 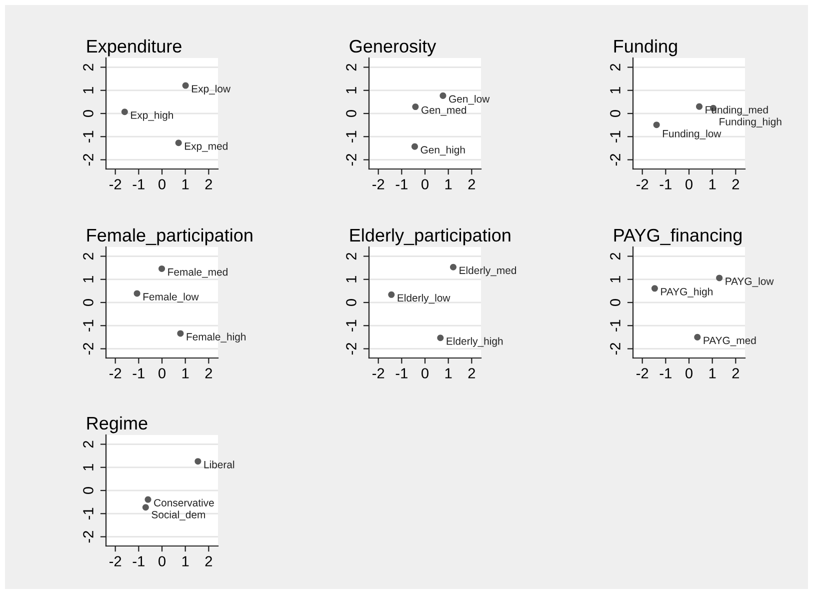 What do you see at coordinates (751, 123) in the screenshot?
I see `series-label: Funding_high` at bounding box center [751, 123].